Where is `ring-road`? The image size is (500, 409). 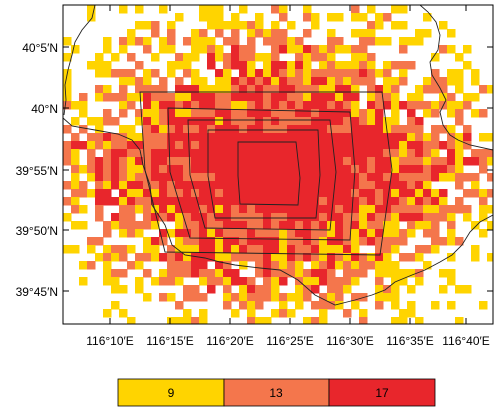 ring-road is located at coordinates (262, 175).